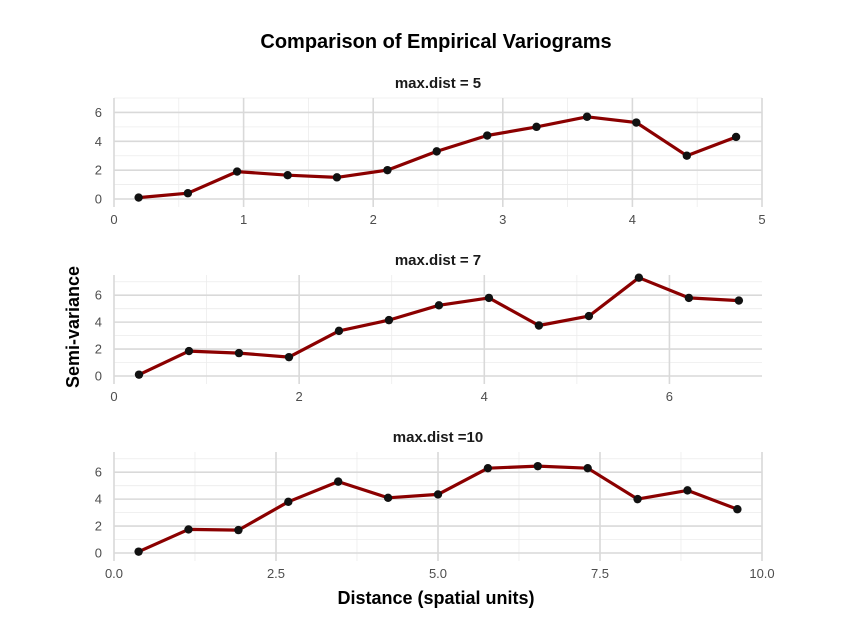  Describe the element at coordinates (243, 219) in the screenshot. I see `x-tick-label: 1` at that location.